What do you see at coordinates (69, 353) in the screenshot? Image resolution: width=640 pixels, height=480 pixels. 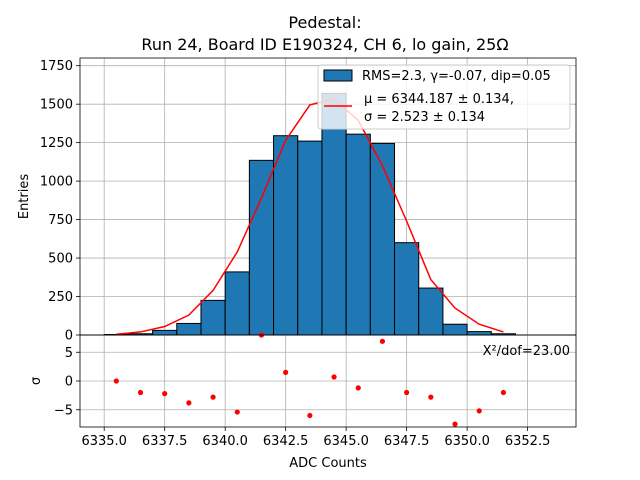 I see `bottom-ytick-label-2: 5` at bounding box center [69, 353].